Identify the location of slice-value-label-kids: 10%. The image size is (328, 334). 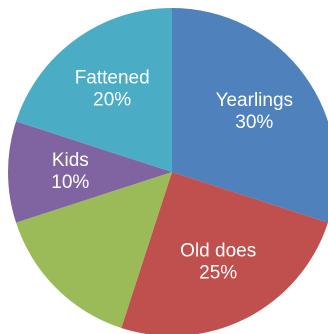
(70, 182).